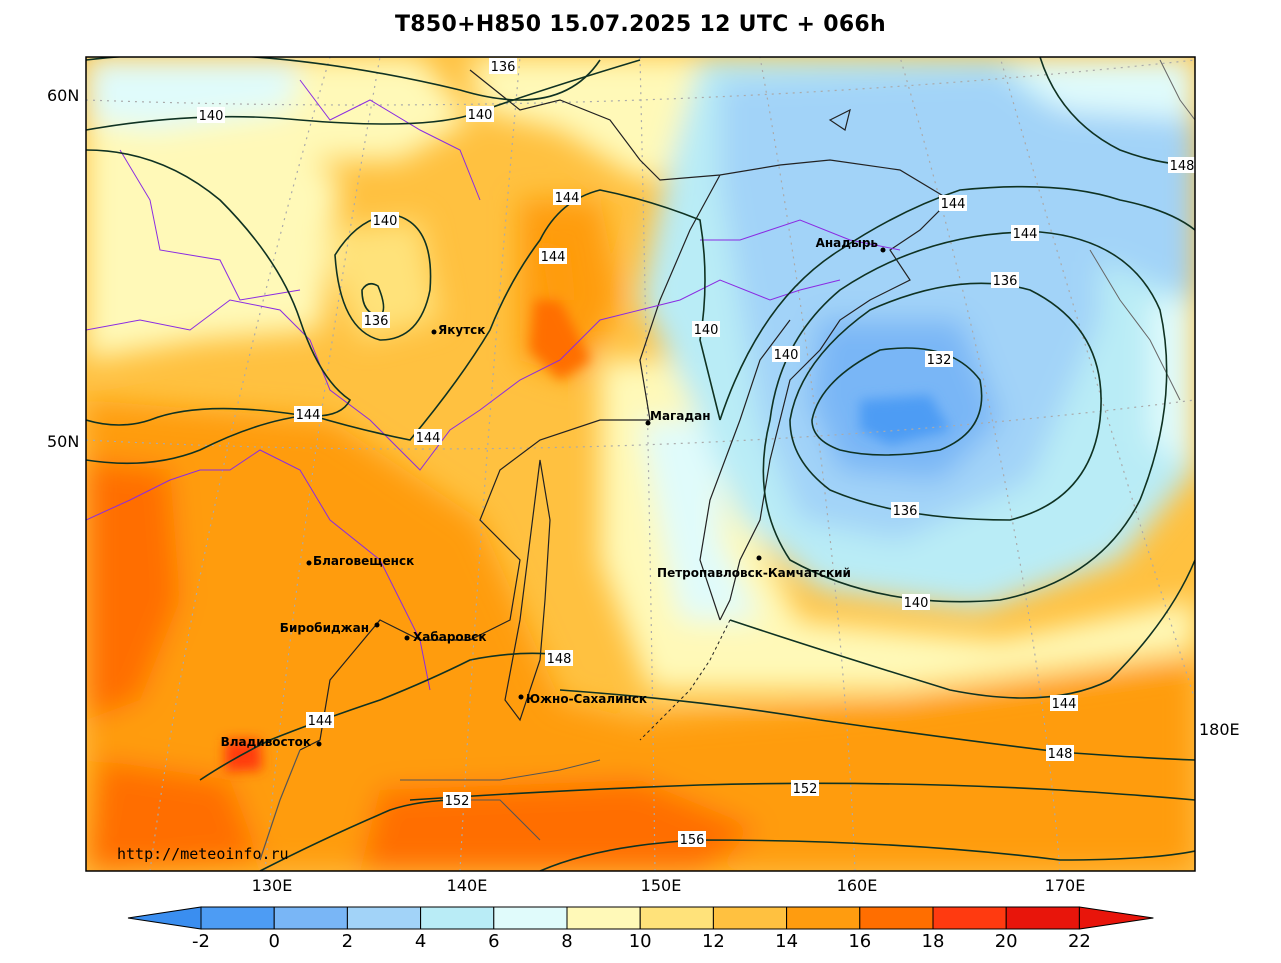  Describe the element at coordinates (347, 941) in the screenshot. I see `colorbar-tick-label: 2` at that location.